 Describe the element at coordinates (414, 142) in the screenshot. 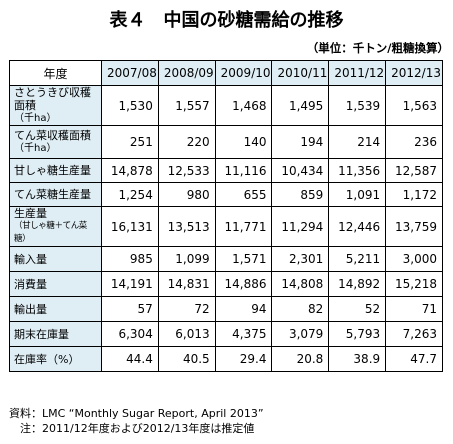

I see `value-cell: 236` at that location.